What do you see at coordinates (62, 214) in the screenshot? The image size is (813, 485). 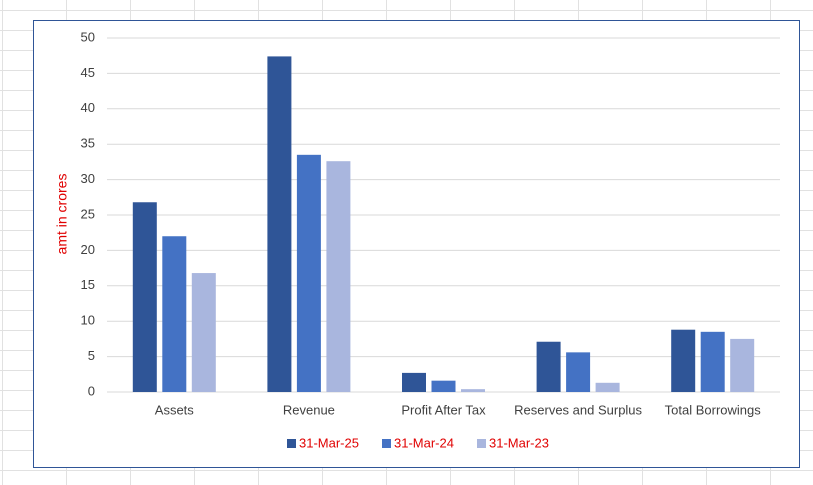 I see `y-axis-label: amt in crores` at bounding box center [62, 214].